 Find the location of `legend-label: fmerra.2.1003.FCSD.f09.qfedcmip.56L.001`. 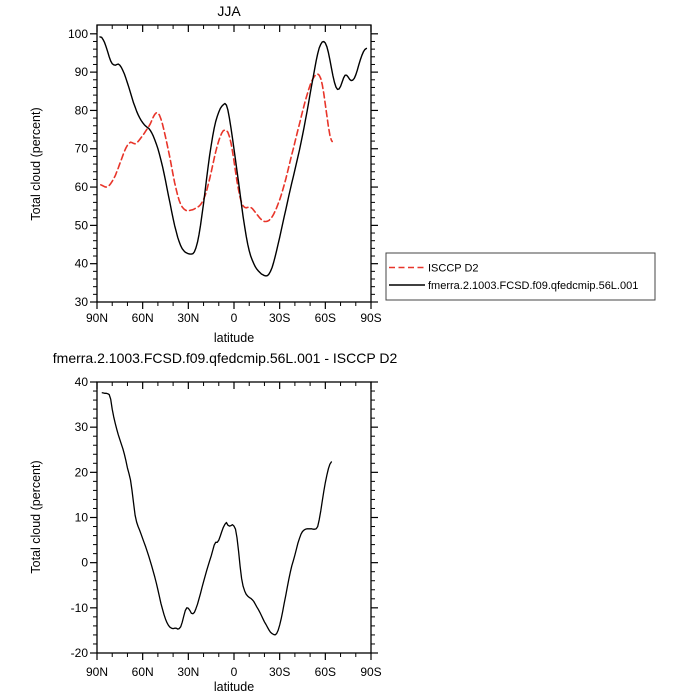

legend-label: fmerra.2.1003.FCSD.f09.qfedcmip.56L.001 is located at coordinates (533, 286).